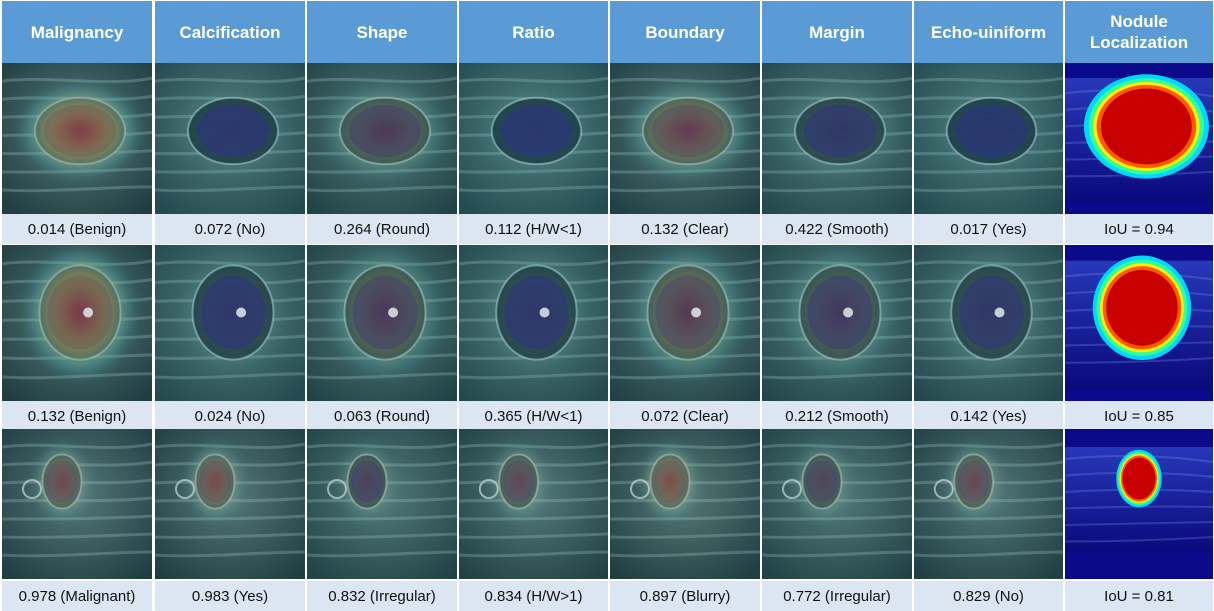 Image resolution: width=1214 pixels, height=611 pixels. I want to click on heatmap-row3-col5, so click(685, 504).